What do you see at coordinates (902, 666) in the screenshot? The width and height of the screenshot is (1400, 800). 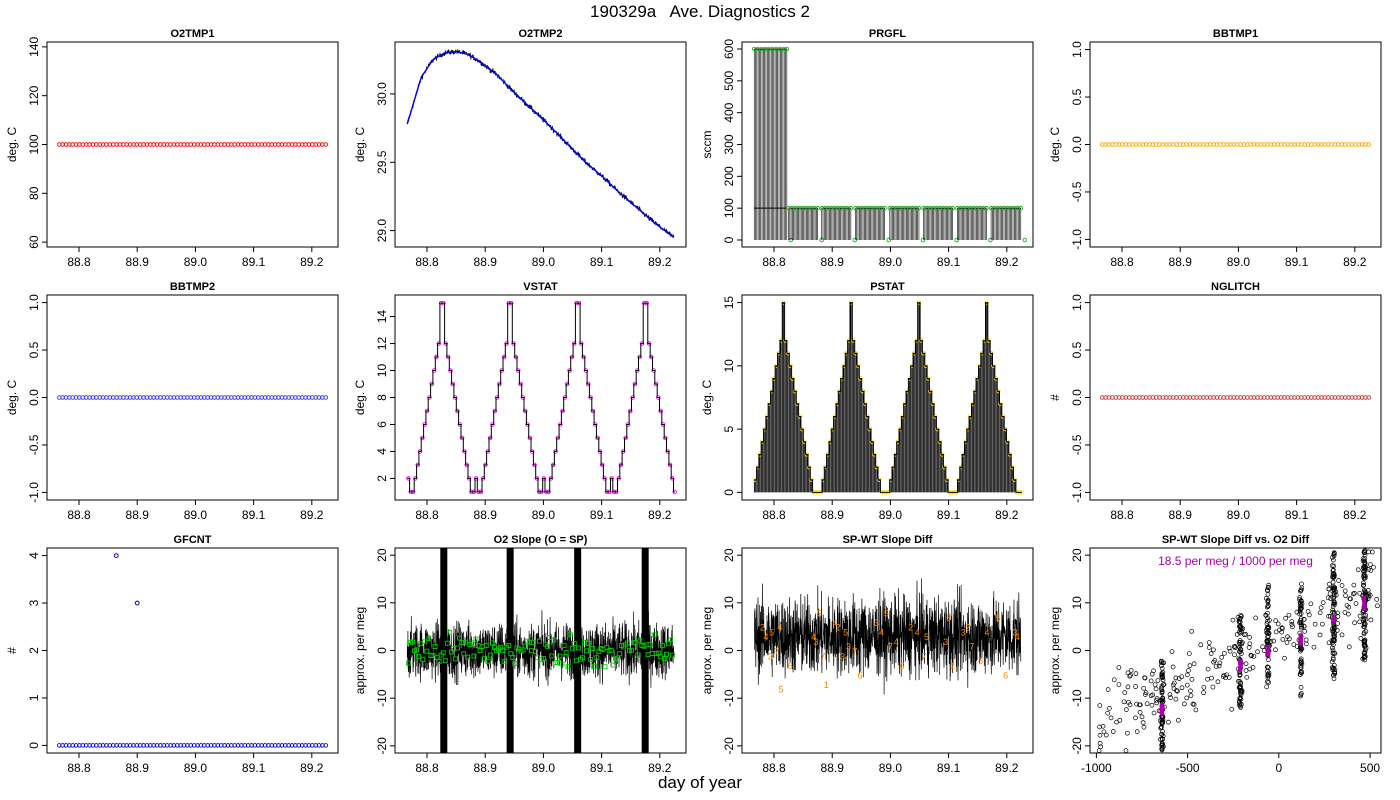 I see `cycle-label: 6` at bounding box center [902, 666].